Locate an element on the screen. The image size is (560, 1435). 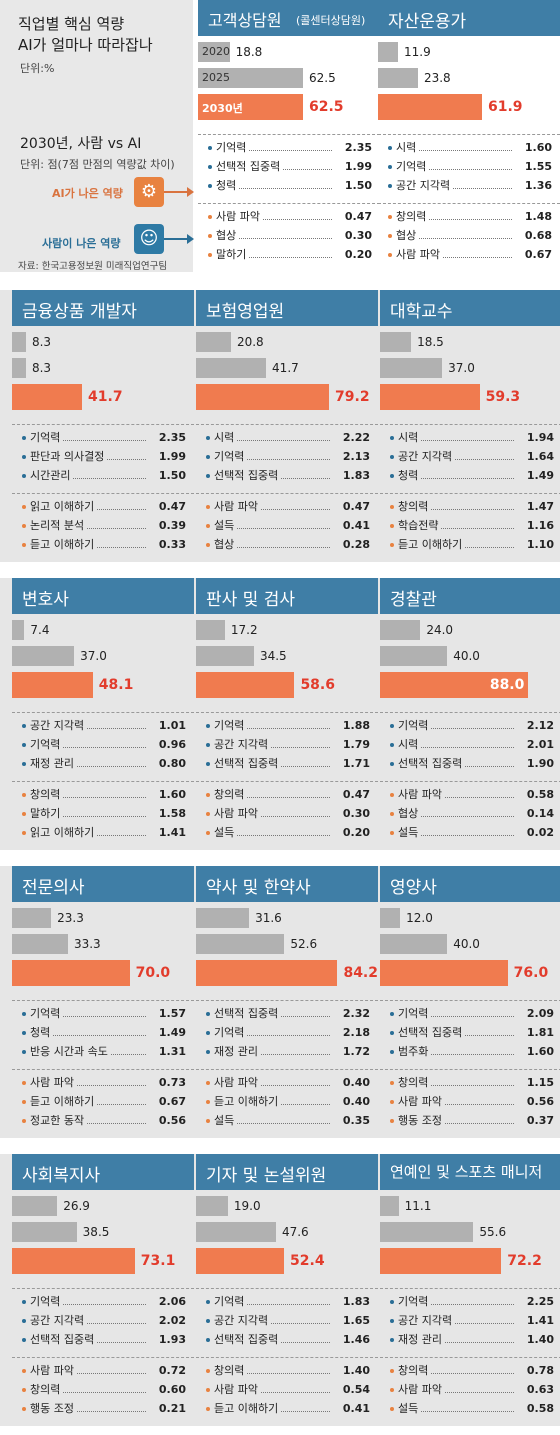
human-ability-row: 사람 파악 0.30 is located at coordinates (288, 814).